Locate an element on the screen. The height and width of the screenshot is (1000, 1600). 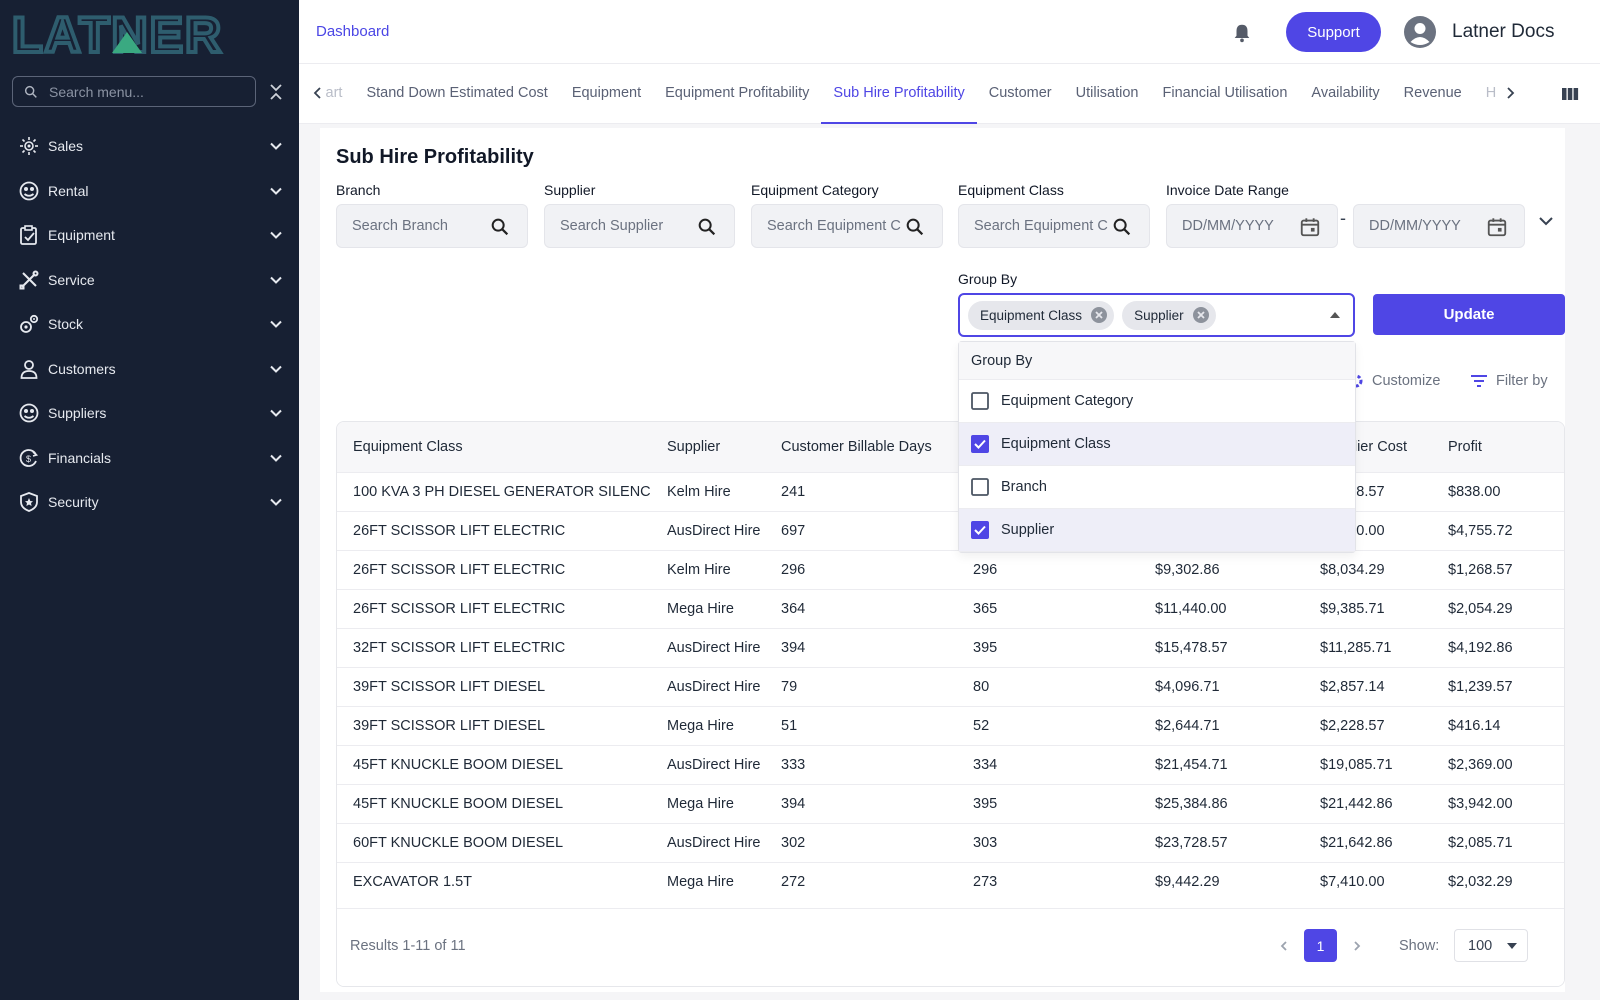
sidebar-item-customers: Customers is located at coordinates (149, 369).